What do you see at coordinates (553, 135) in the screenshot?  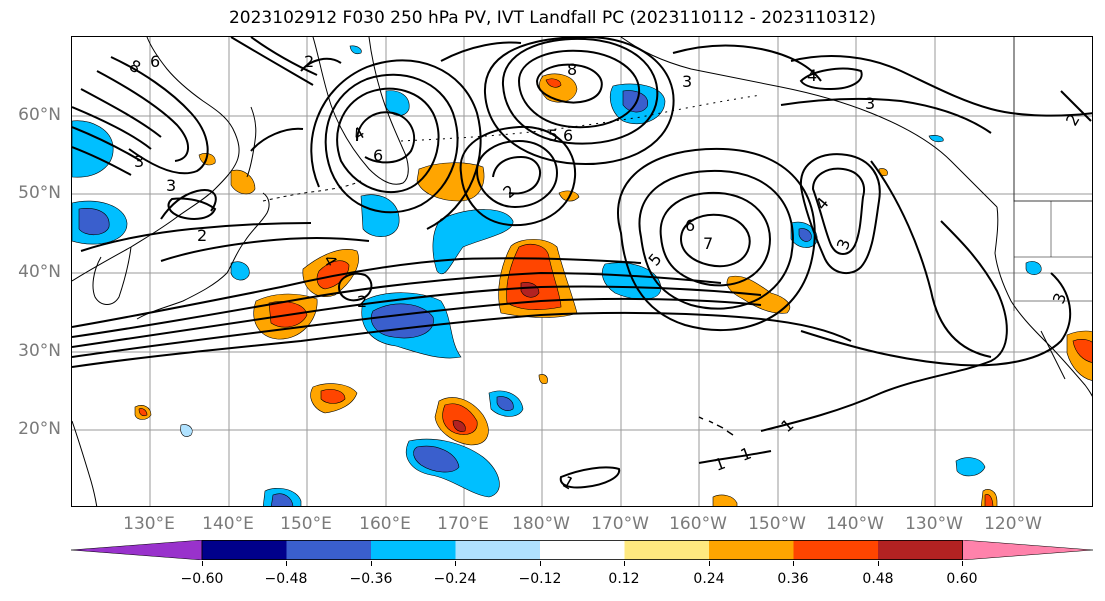 I see `contour-label: 5` at bounding box center [553, 135].